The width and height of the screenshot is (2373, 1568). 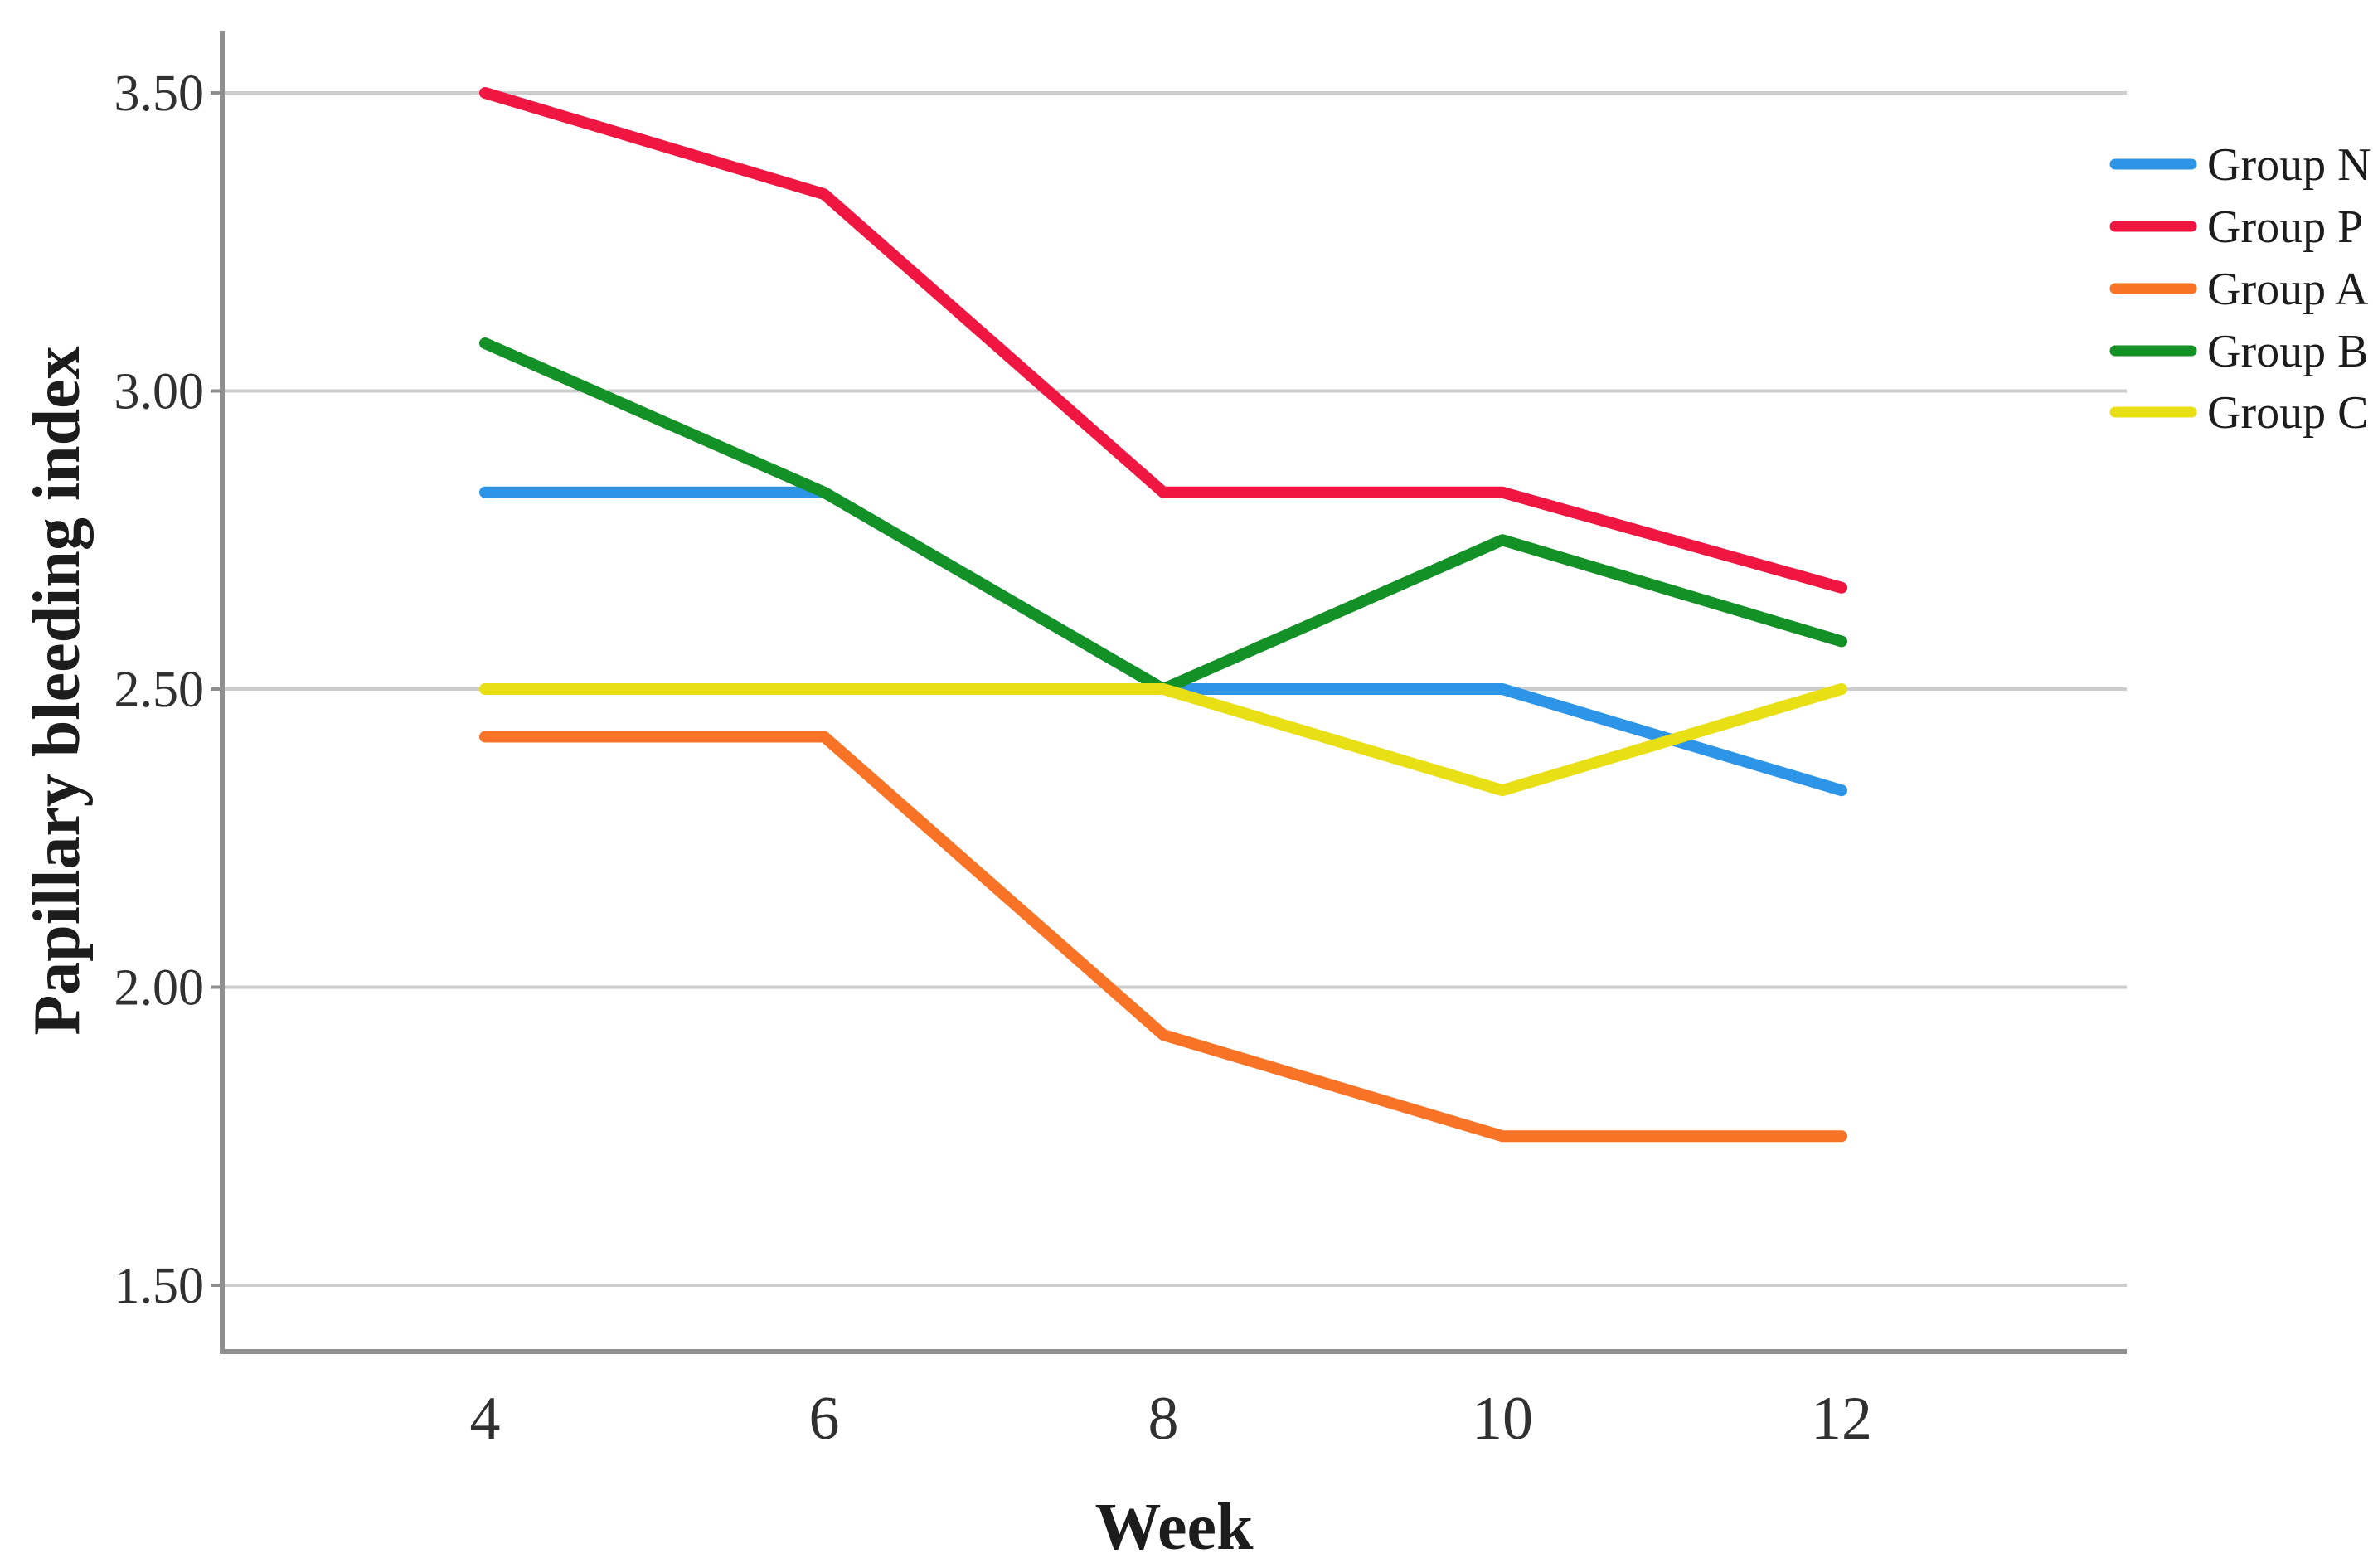 What do you see at coordinates (2289, 165) in the screenshot?
I see `legend-label: Group N` at bounding box center [2289, 165].